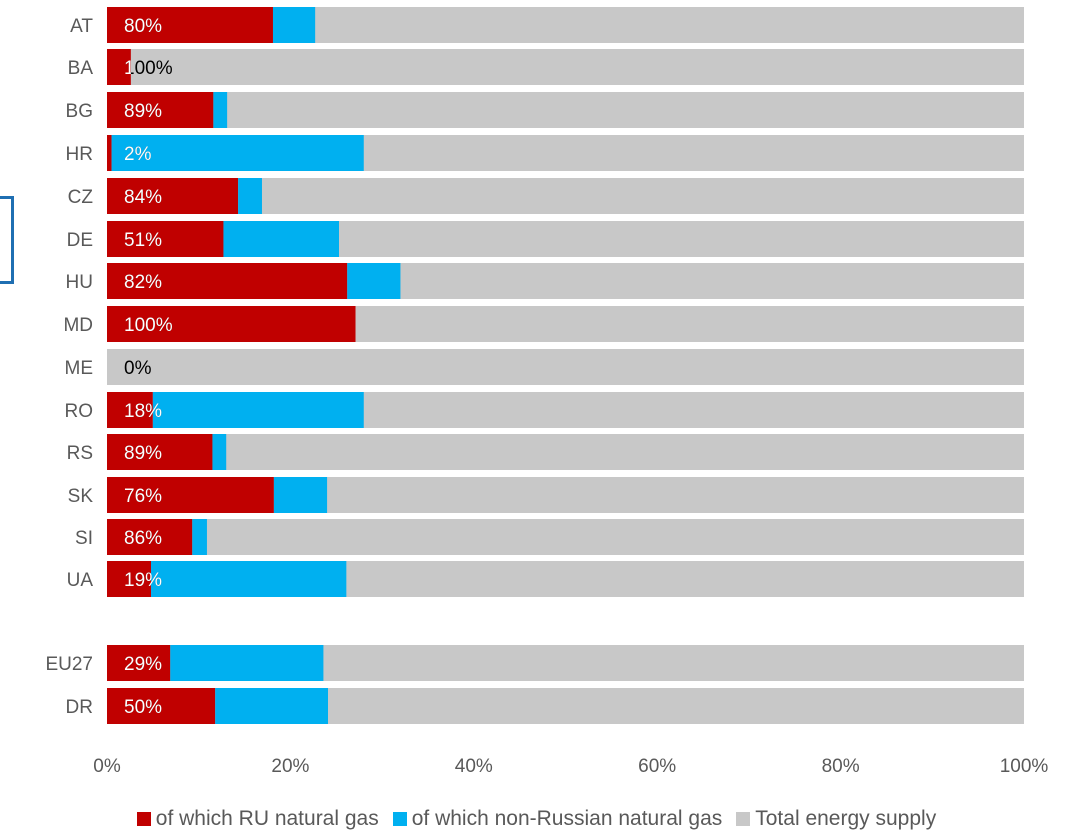 Image resolution: width=1073 pixels, height=836 pixels. Describe the element at coordinates (294, 25) in the screenshot. I see `bar-nonru-gas-at` at that location.